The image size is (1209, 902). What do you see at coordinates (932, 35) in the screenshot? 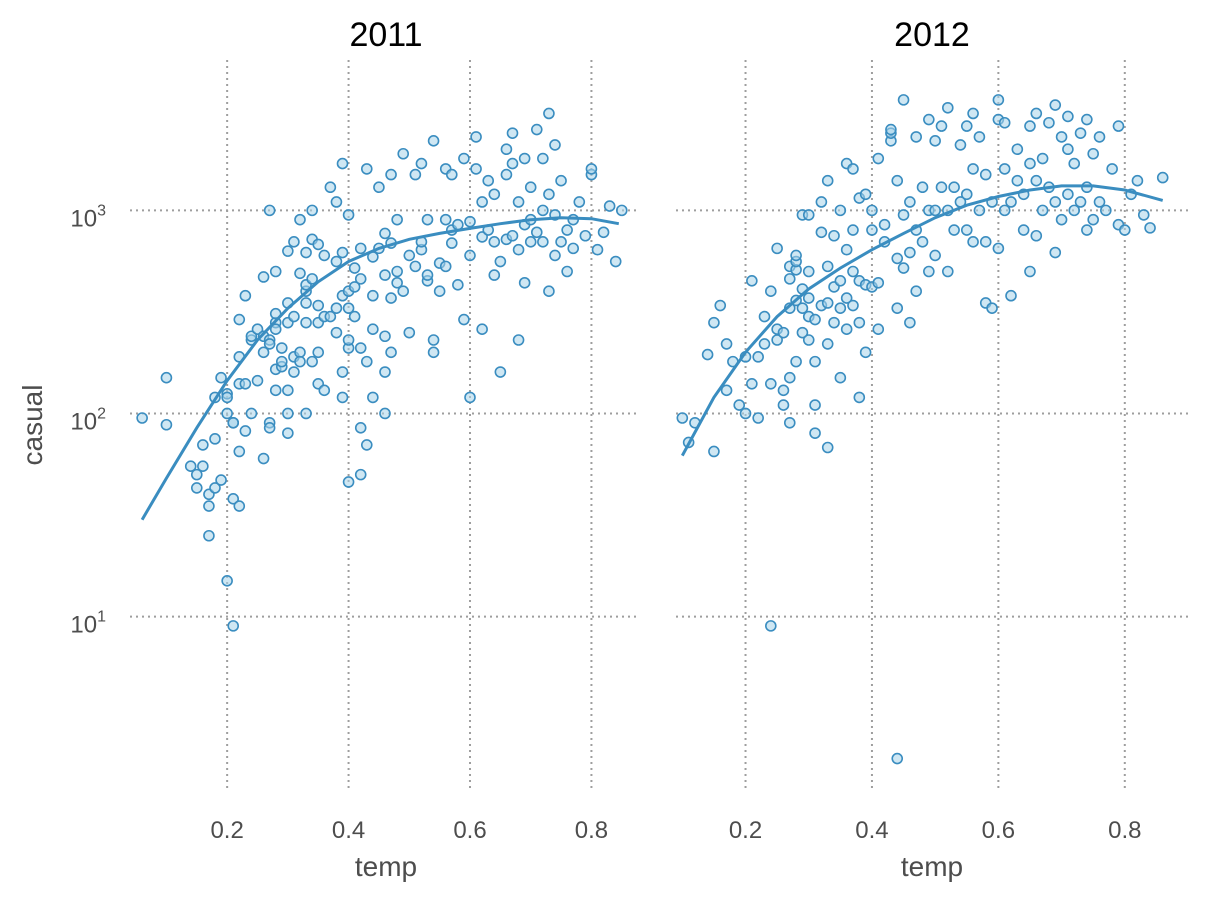
I see `panel-title: 2012` at bounding box center [932, 35].